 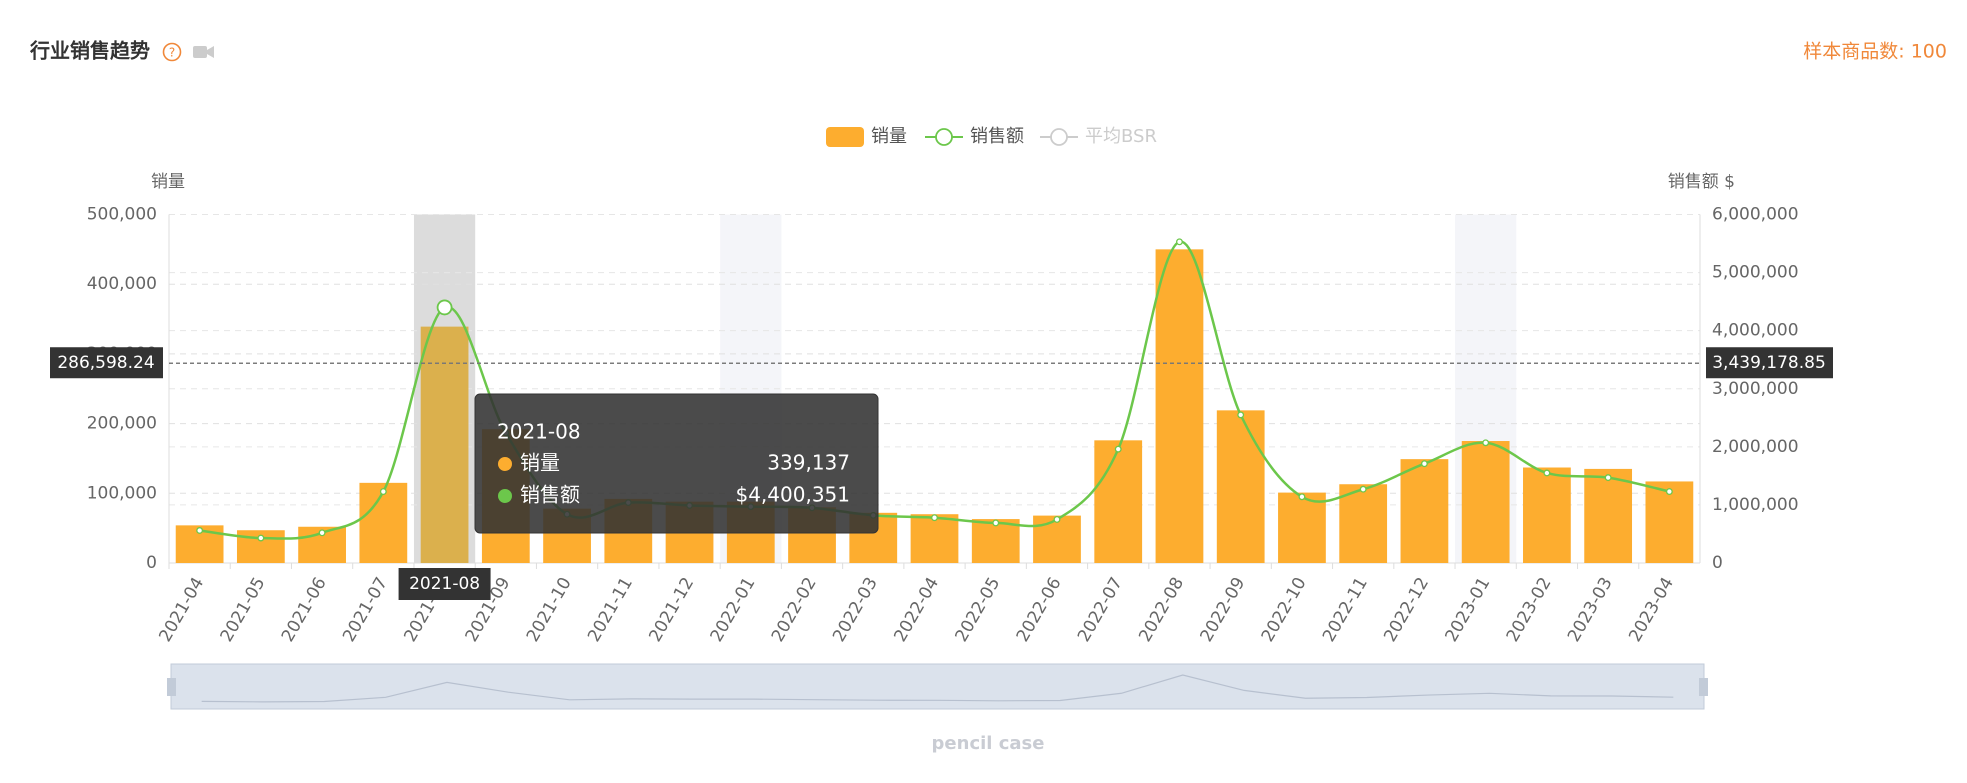 What do you see at coordinates (889, 136) in the screenshot?
I see `legend-label: 销量` at bounding box center [889, 136].